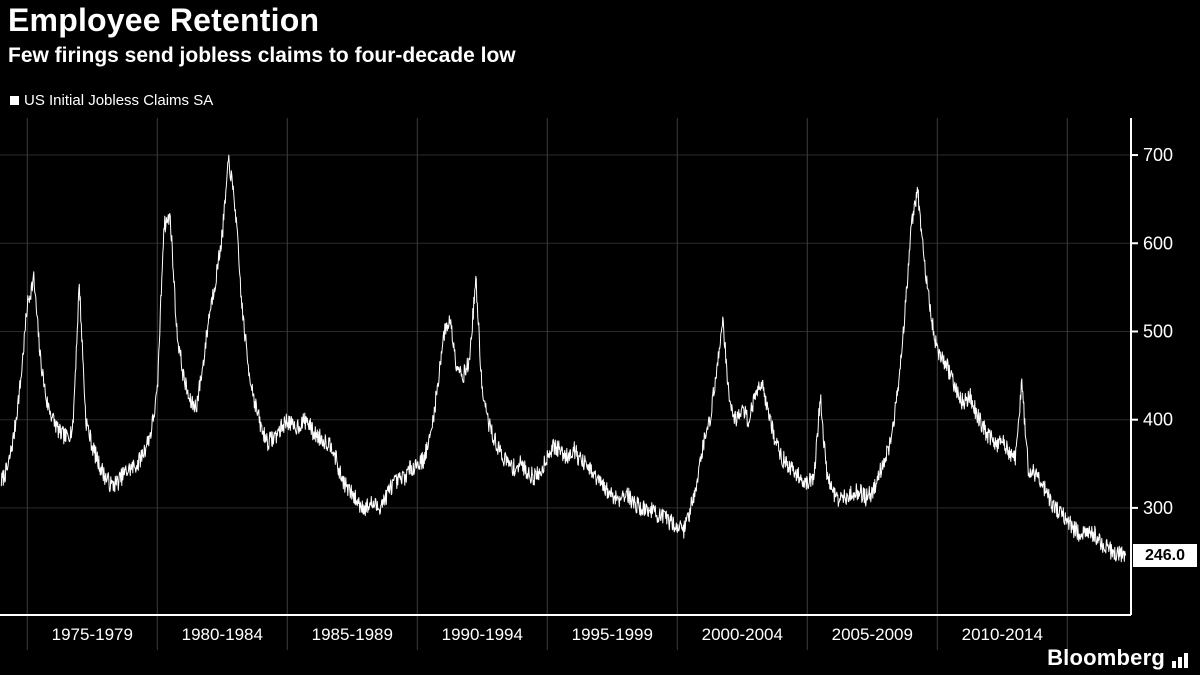  I want to click on x-tick-label: 1990-1994, so click(482, 634).